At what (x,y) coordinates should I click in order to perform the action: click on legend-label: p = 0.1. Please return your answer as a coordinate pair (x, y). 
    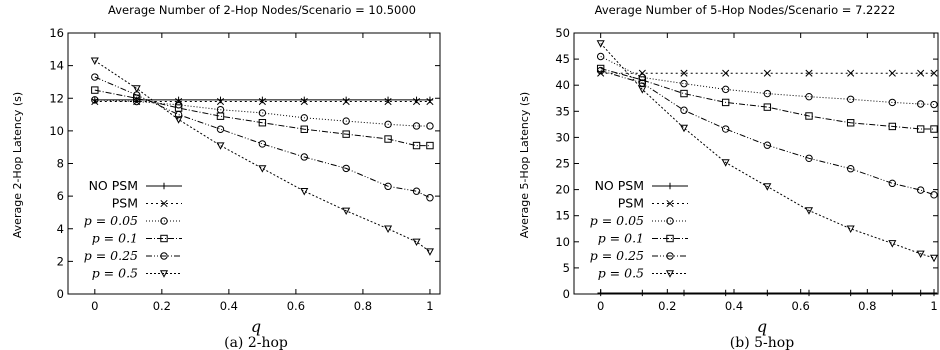
    Looking at the image, I should click on (621, 238).